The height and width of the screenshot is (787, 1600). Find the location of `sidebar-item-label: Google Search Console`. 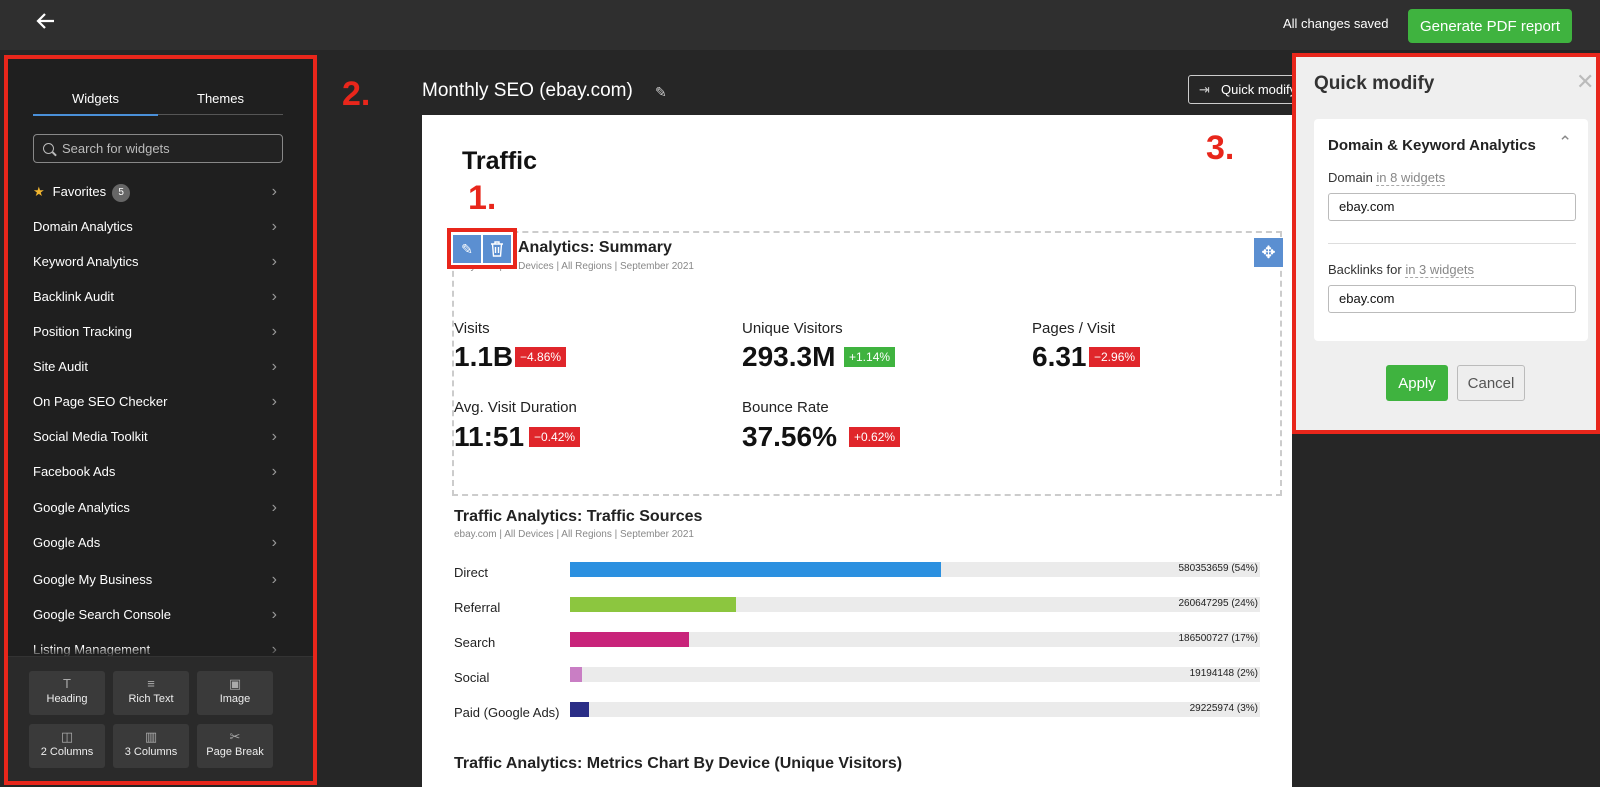

sidebar-item-label: Google Search Console is located at coordinates (102, 614).